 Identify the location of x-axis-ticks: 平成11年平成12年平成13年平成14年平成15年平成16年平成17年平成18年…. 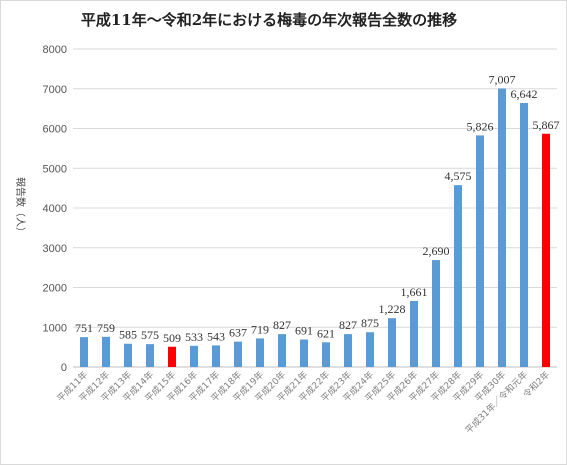
(303, 402).